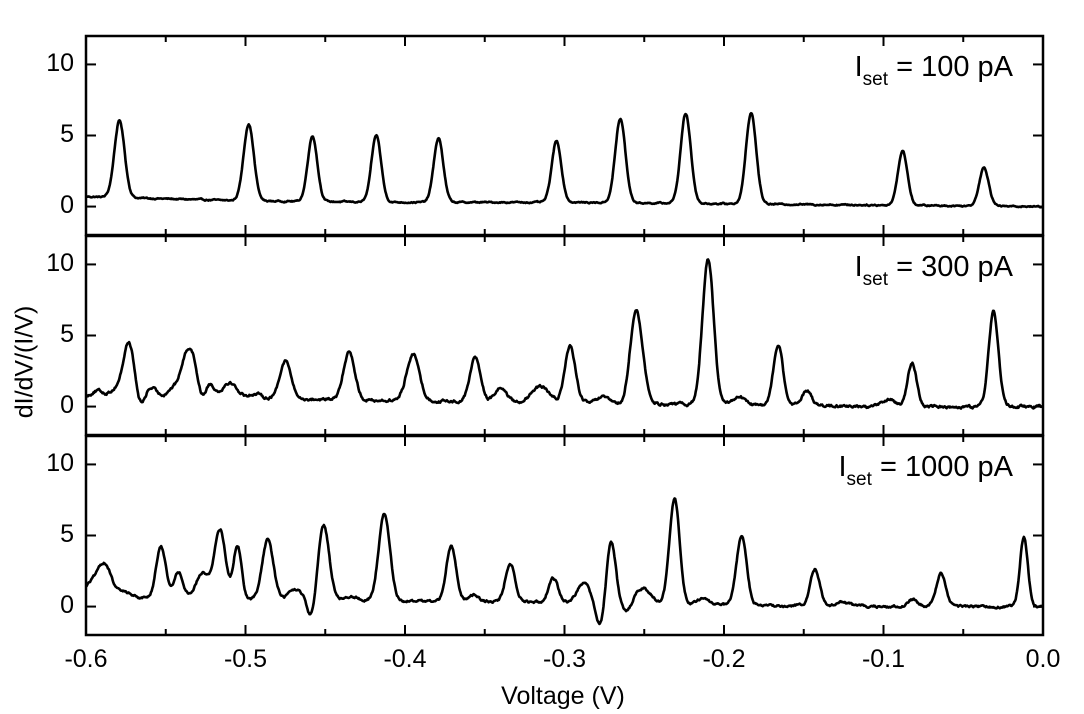 This screenshot has height=714, width=1084. What do you see at coordinates (883, 659) in the screenshot?
I see `x-tick-label: -0.1` at bounding box center [883, 659].